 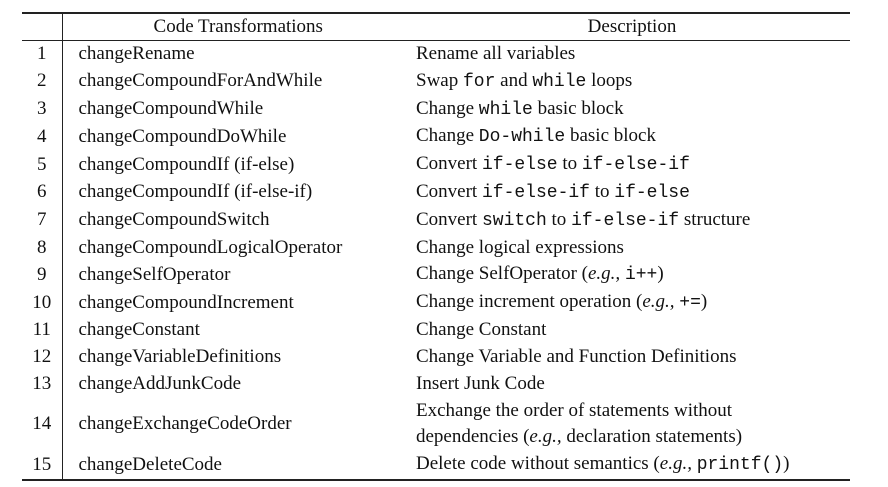 I want to click on header-index, so click(x=42, y=27).